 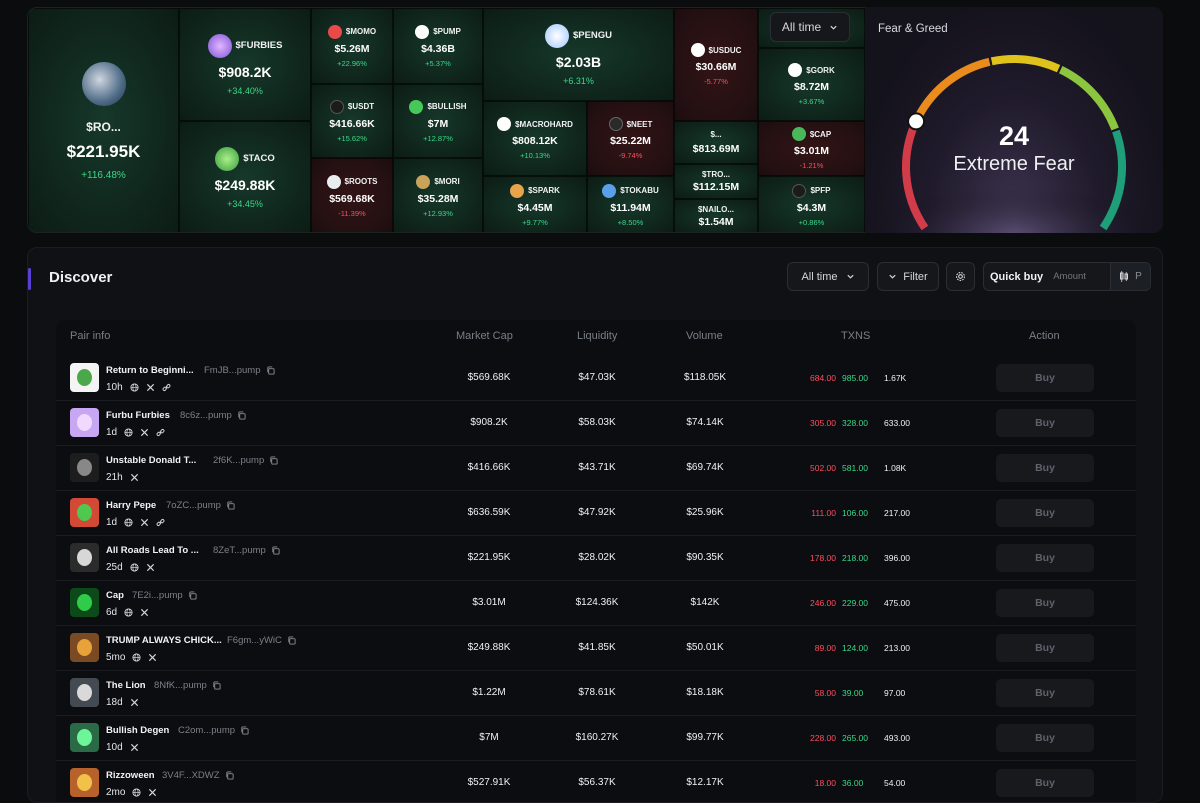 What do you see at coordinates (198, 775) in the screenshot?
I see `contract-address: 3V4F...XDWZ` at bounding box center [198, 775].